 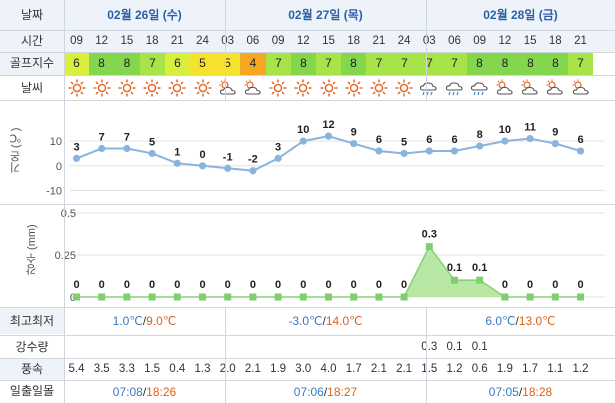 I want to click on temp-ytick: 0, so click(x=59, y=167).